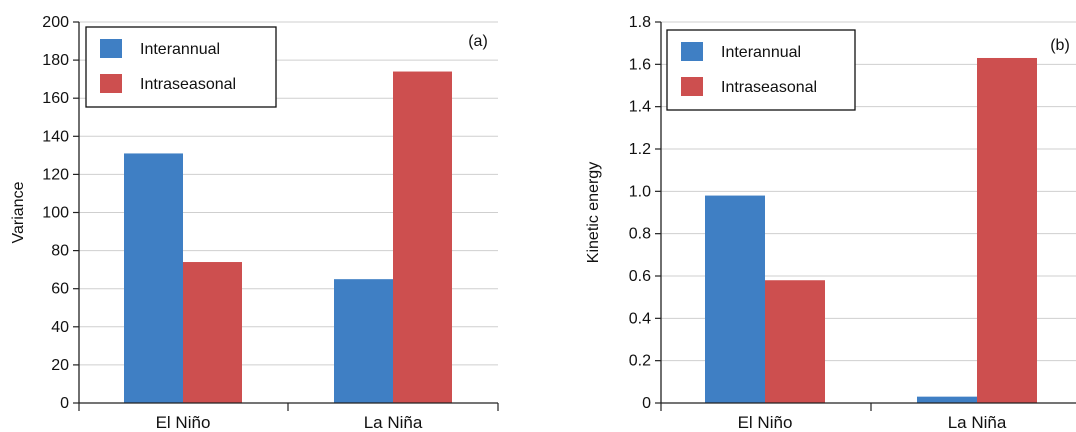  I want to click on y-tick-label: 60, so click(60, 289).